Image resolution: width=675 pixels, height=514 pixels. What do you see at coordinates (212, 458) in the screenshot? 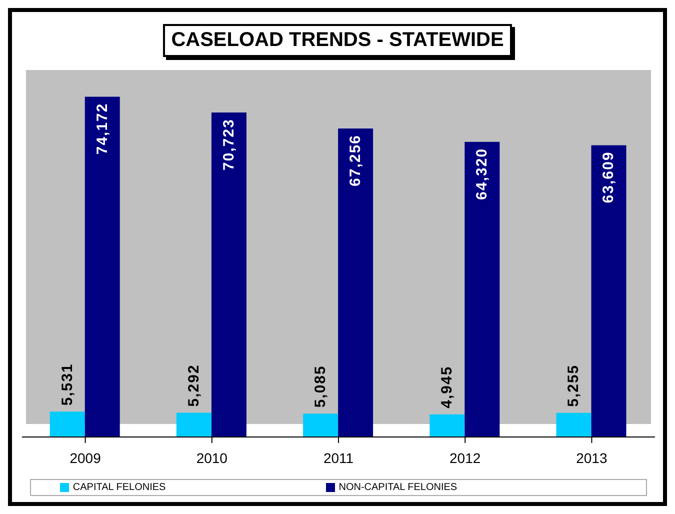
I see `x-tick-label: 2010` at bounding box center [212, 458].